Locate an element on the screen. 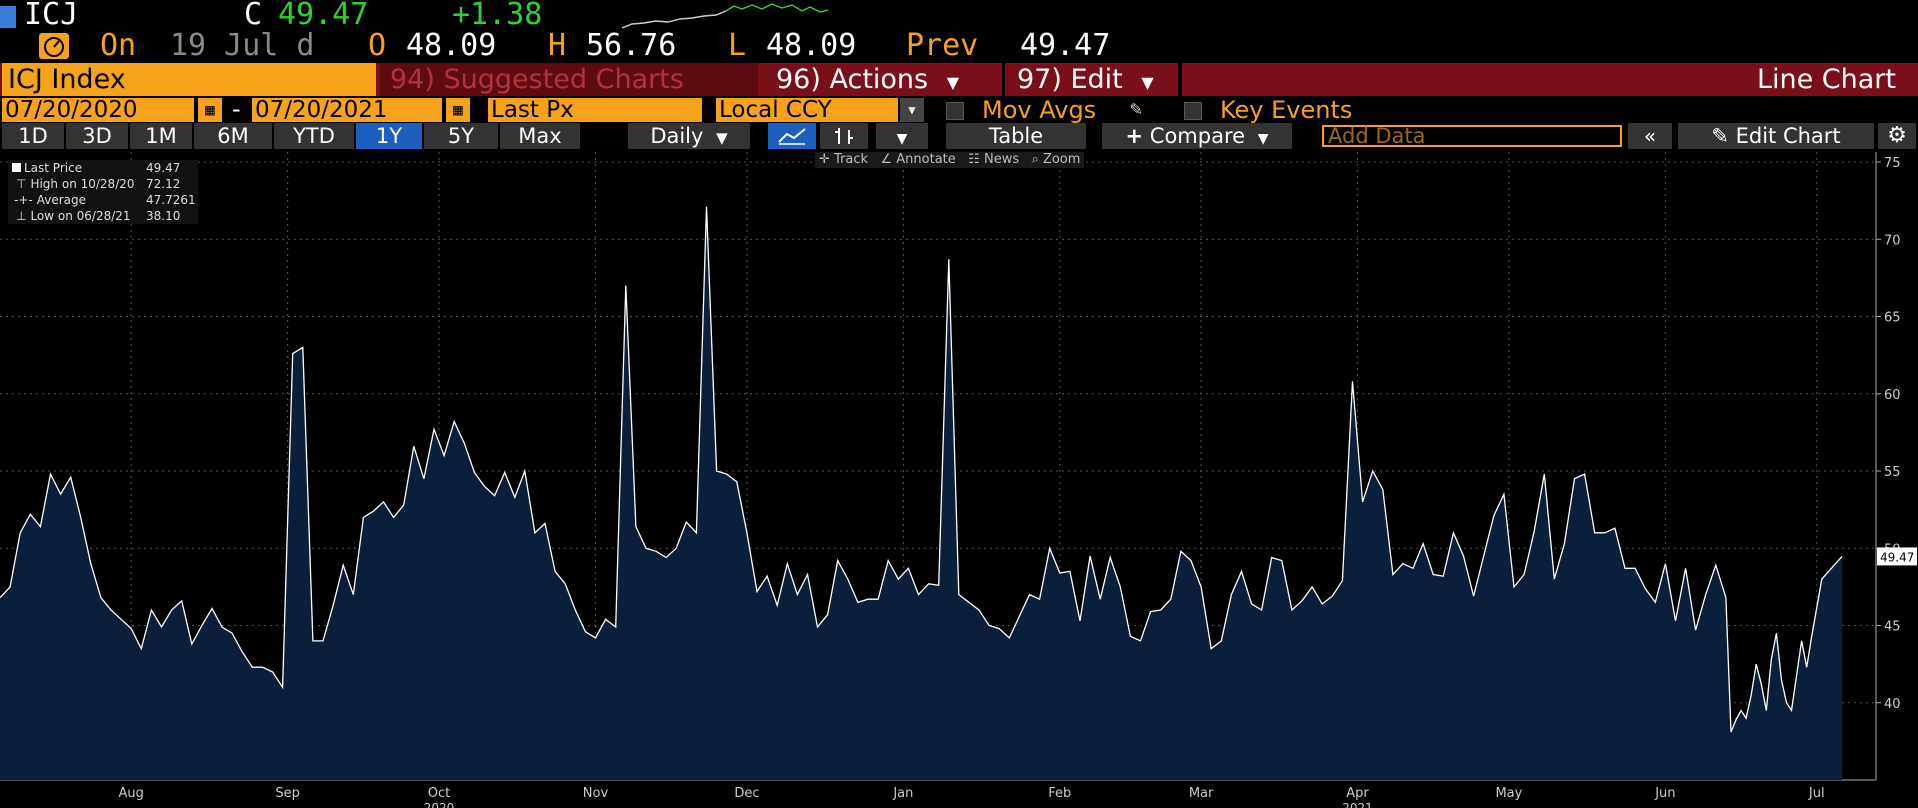 The height and width of the screenshot is (808, 1918). x-tick-label: Jul is located at coordinates (1816, 793).